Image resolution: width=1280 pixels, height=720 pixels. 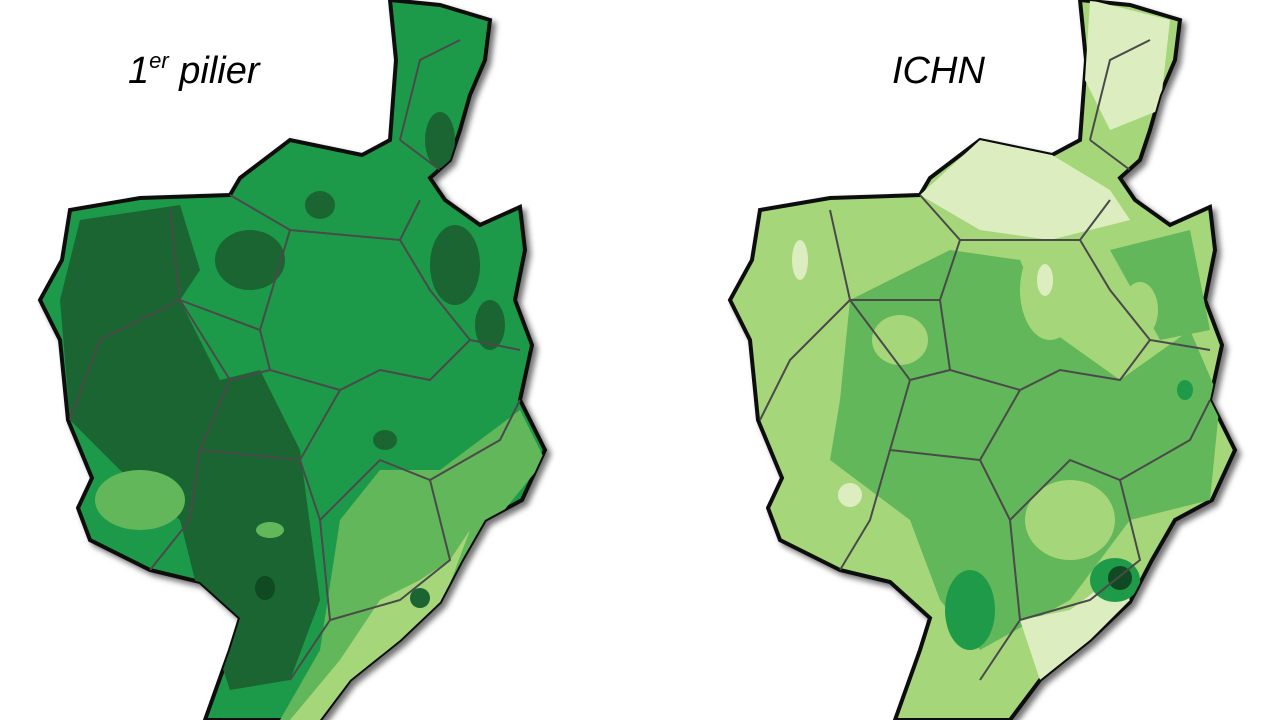 What do you see at coordinates (1075, 630) in the screenshot?
I see `zone-pale-south` at bounding box center [1075, 630].